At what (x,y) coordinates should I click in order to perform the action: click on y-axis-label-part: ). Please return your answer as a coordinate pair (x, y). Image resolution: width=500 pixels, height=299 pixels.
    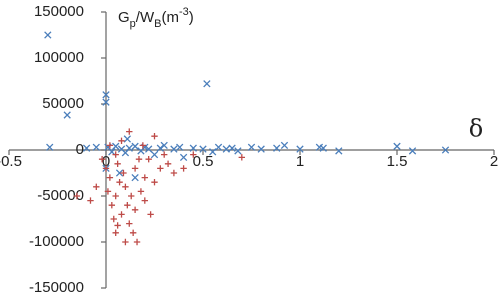
    Looking at the image, I should click on (191, 17).